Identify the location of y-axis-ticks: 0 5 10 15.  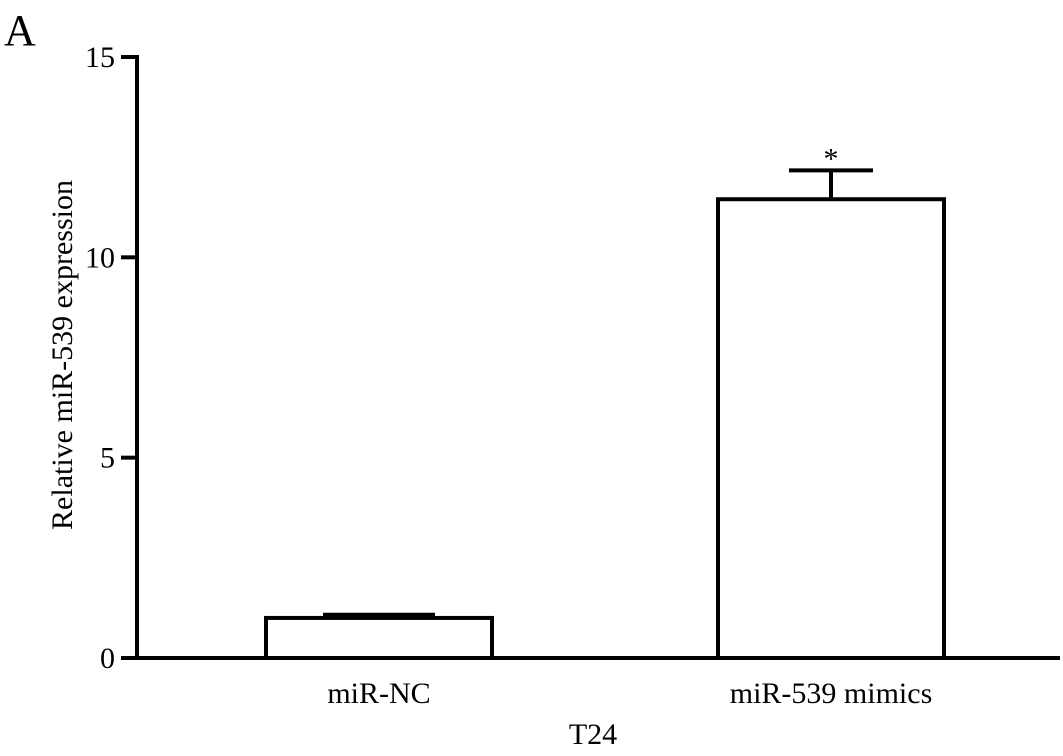
(111, 358).